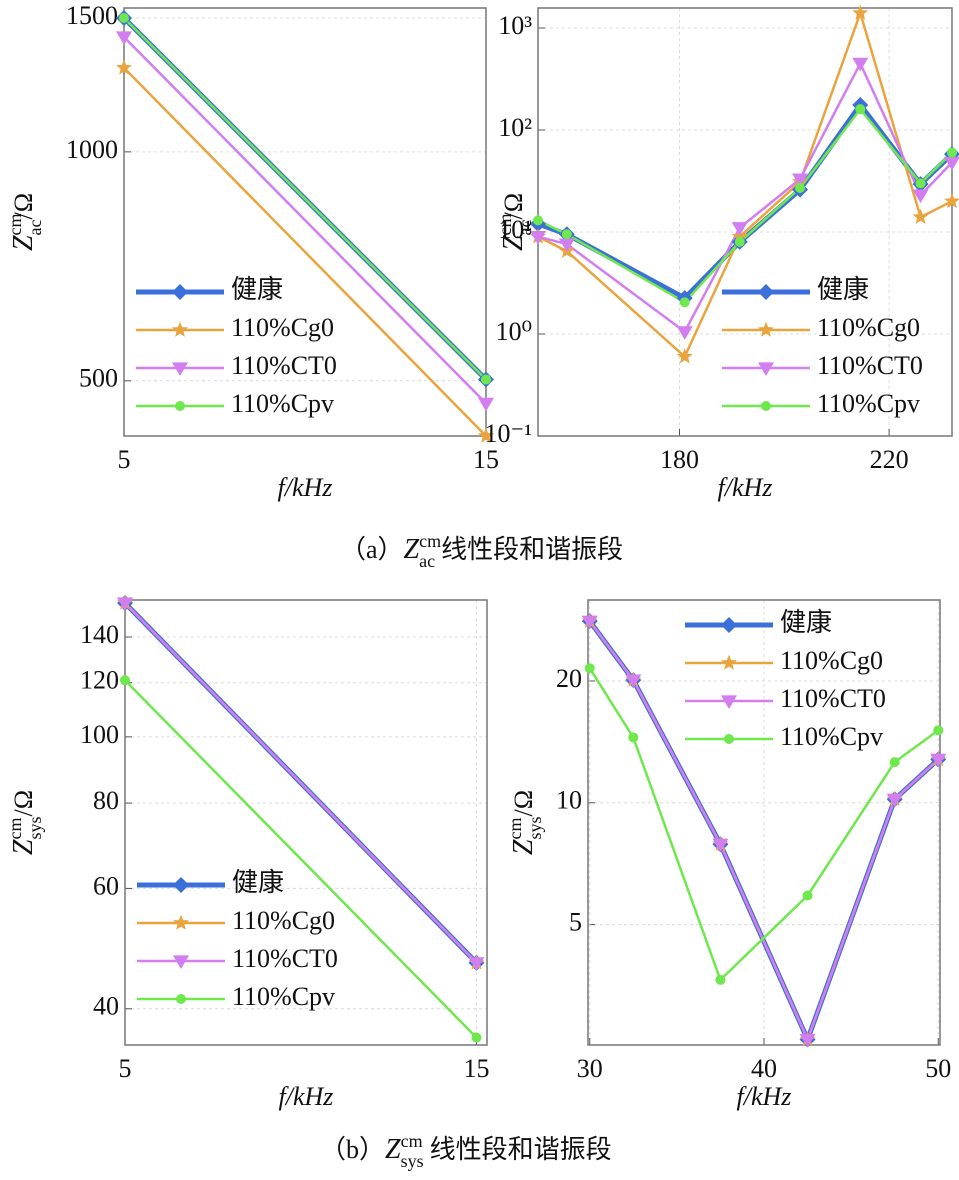  I want to click on x-tick-label: 5, so click(125, 1068).